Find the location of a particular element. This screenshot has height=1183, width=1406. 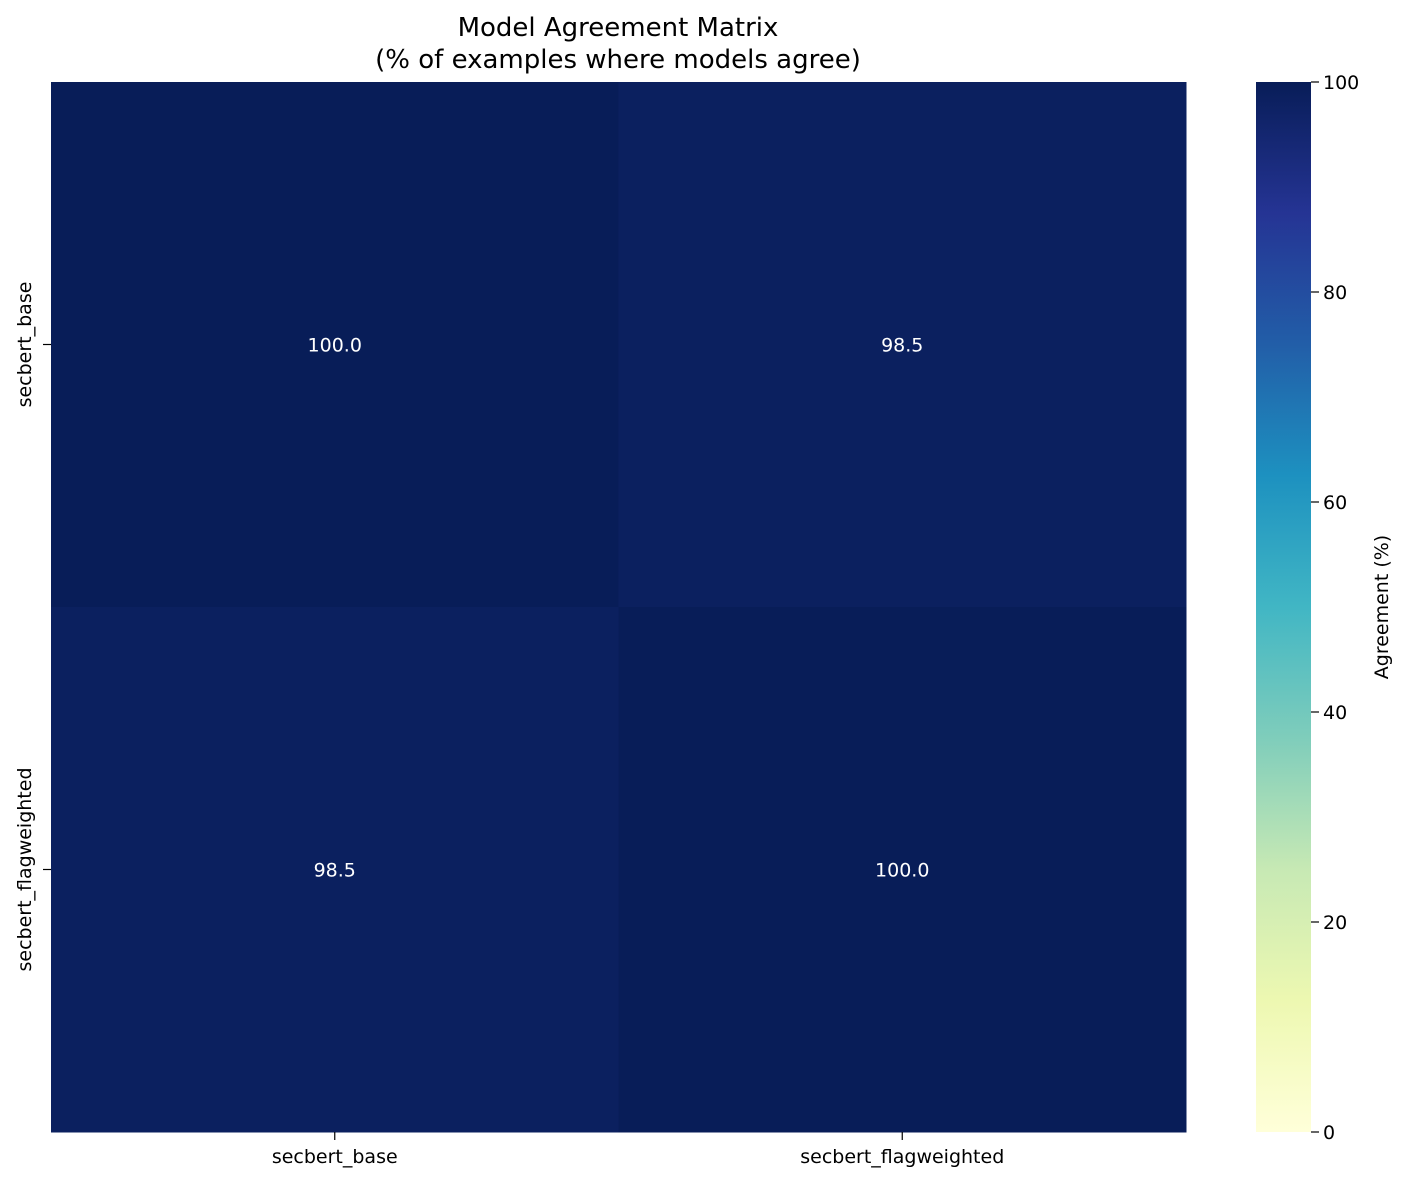

colorbar: 0 20 40 60 80 100 Agreement (%) is located at coordinates (1324, 608).